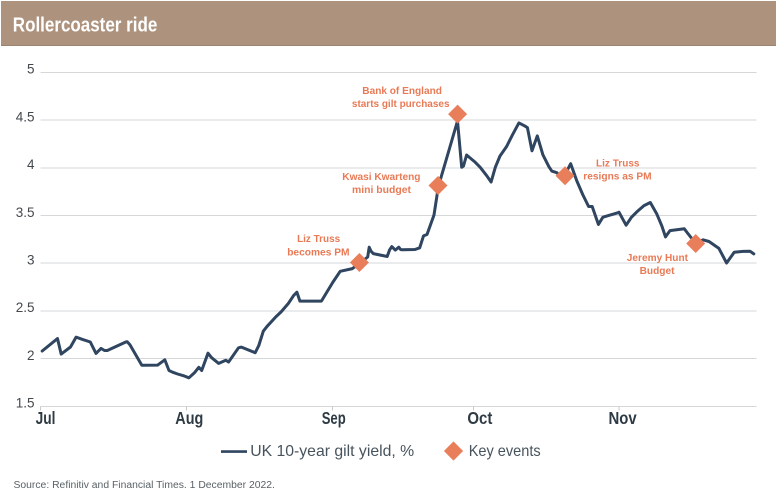 This screenshot has height=503, width=776. What do you see at coordinates (318, 252) in the screenshot?
I see `svg-text: becomes PM` at bounding box center [318, 252].